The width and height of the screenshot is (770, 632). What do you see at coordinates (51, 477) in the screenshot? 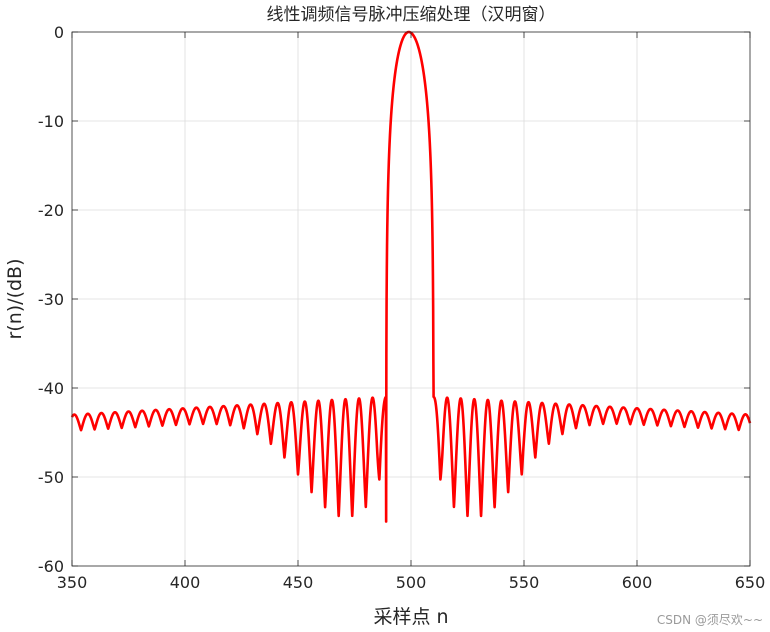
I see `y-tick-label: -50` at bounding box center [51, 477].